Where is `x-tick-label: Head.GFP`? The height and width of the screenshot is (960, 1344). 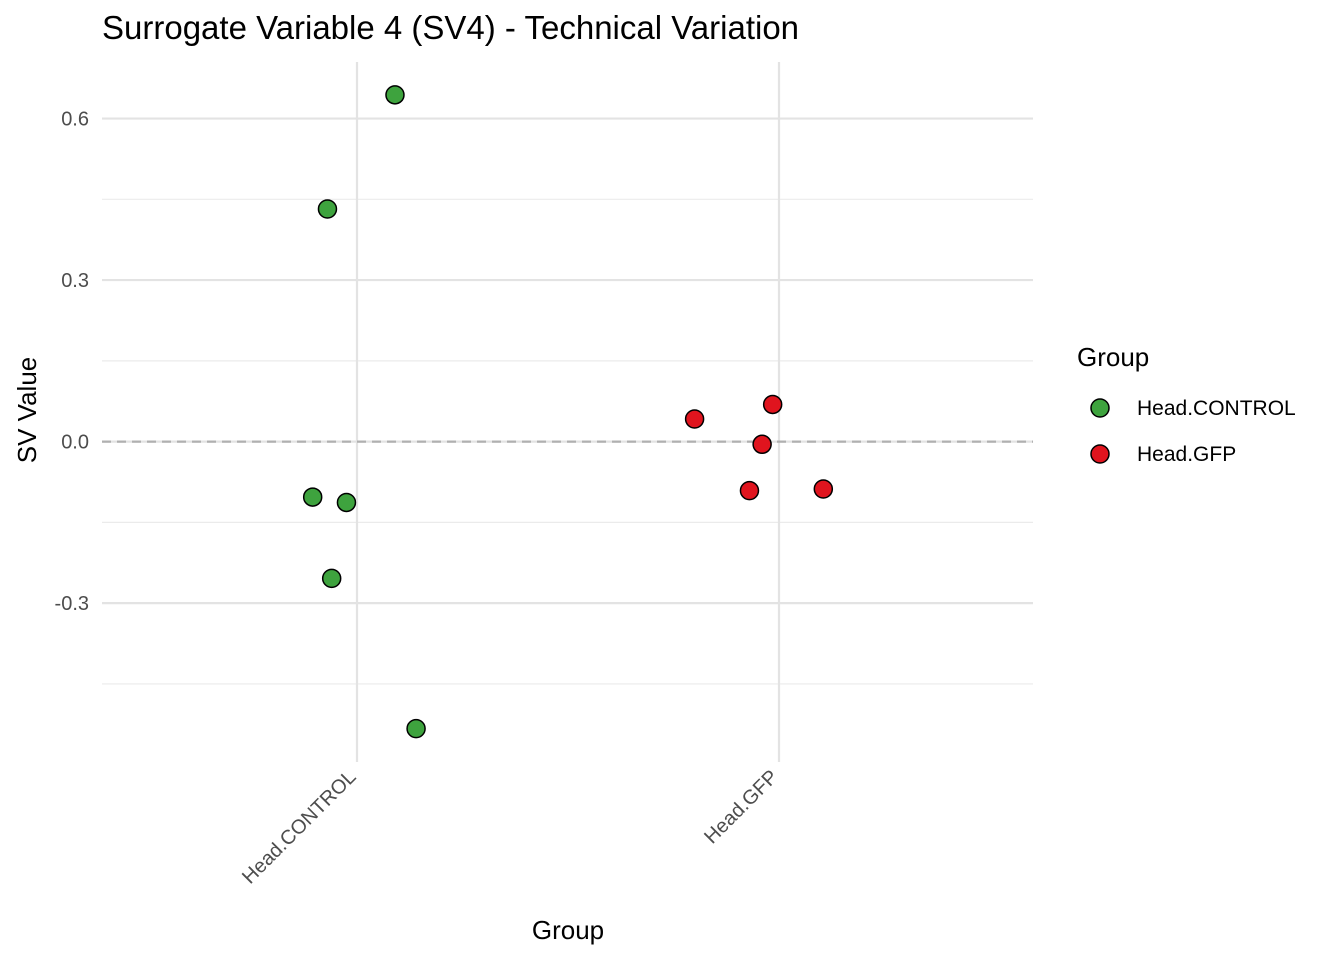
x-tick-label: Head.GFP is located at coordinates (741, 807).